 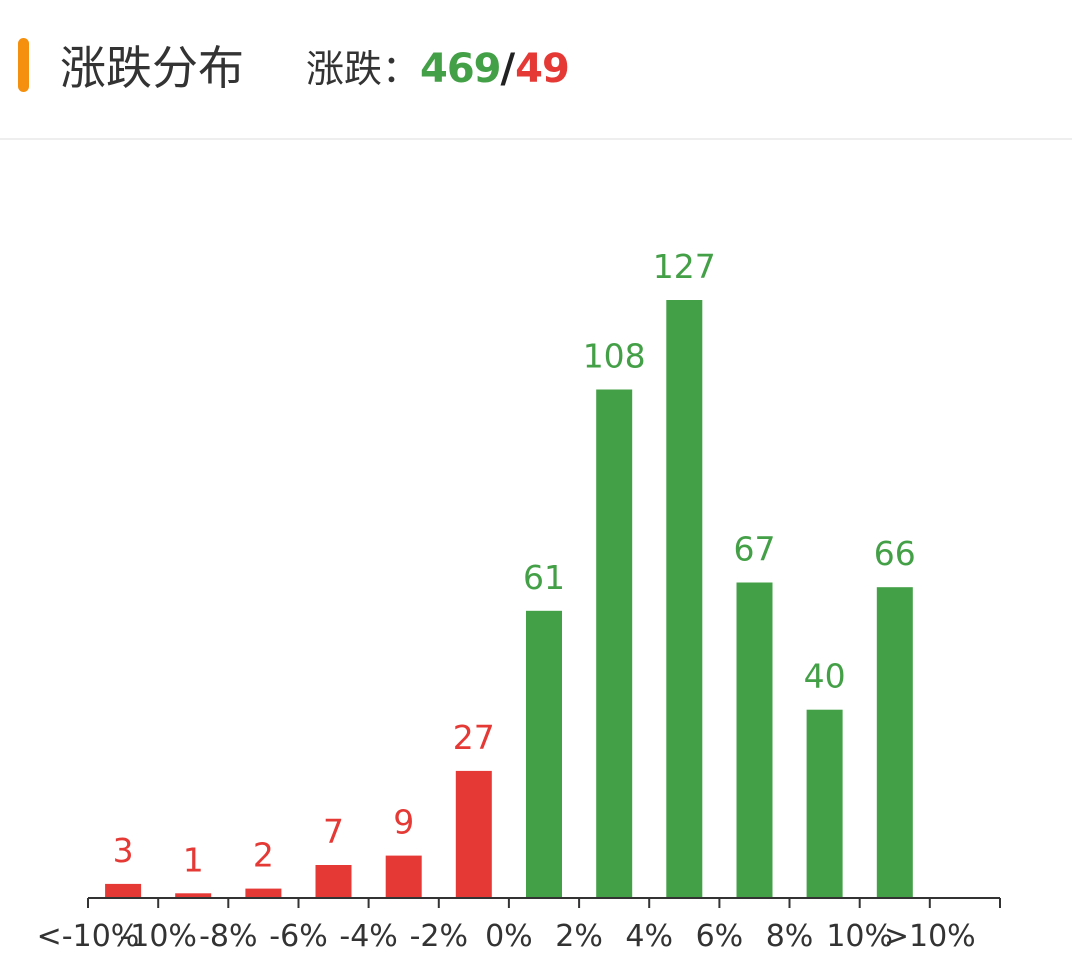 What do you see at coordinates (474, 737) in the screenshot?
I see `bar-value-label-5: 27` at bounding box center [474, 737].